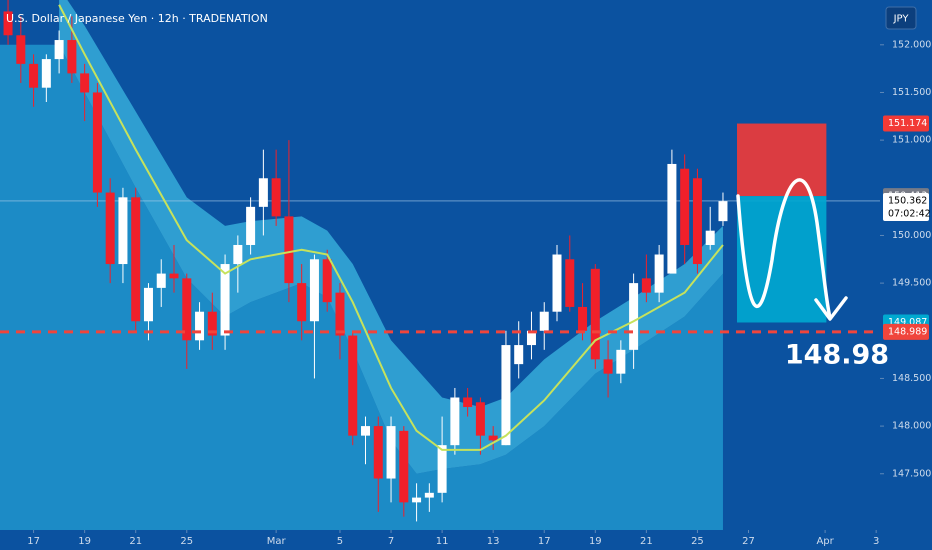 This screenshot has height=550, width=932. I want to click on x-tick-label: 27, so click(748, 541).